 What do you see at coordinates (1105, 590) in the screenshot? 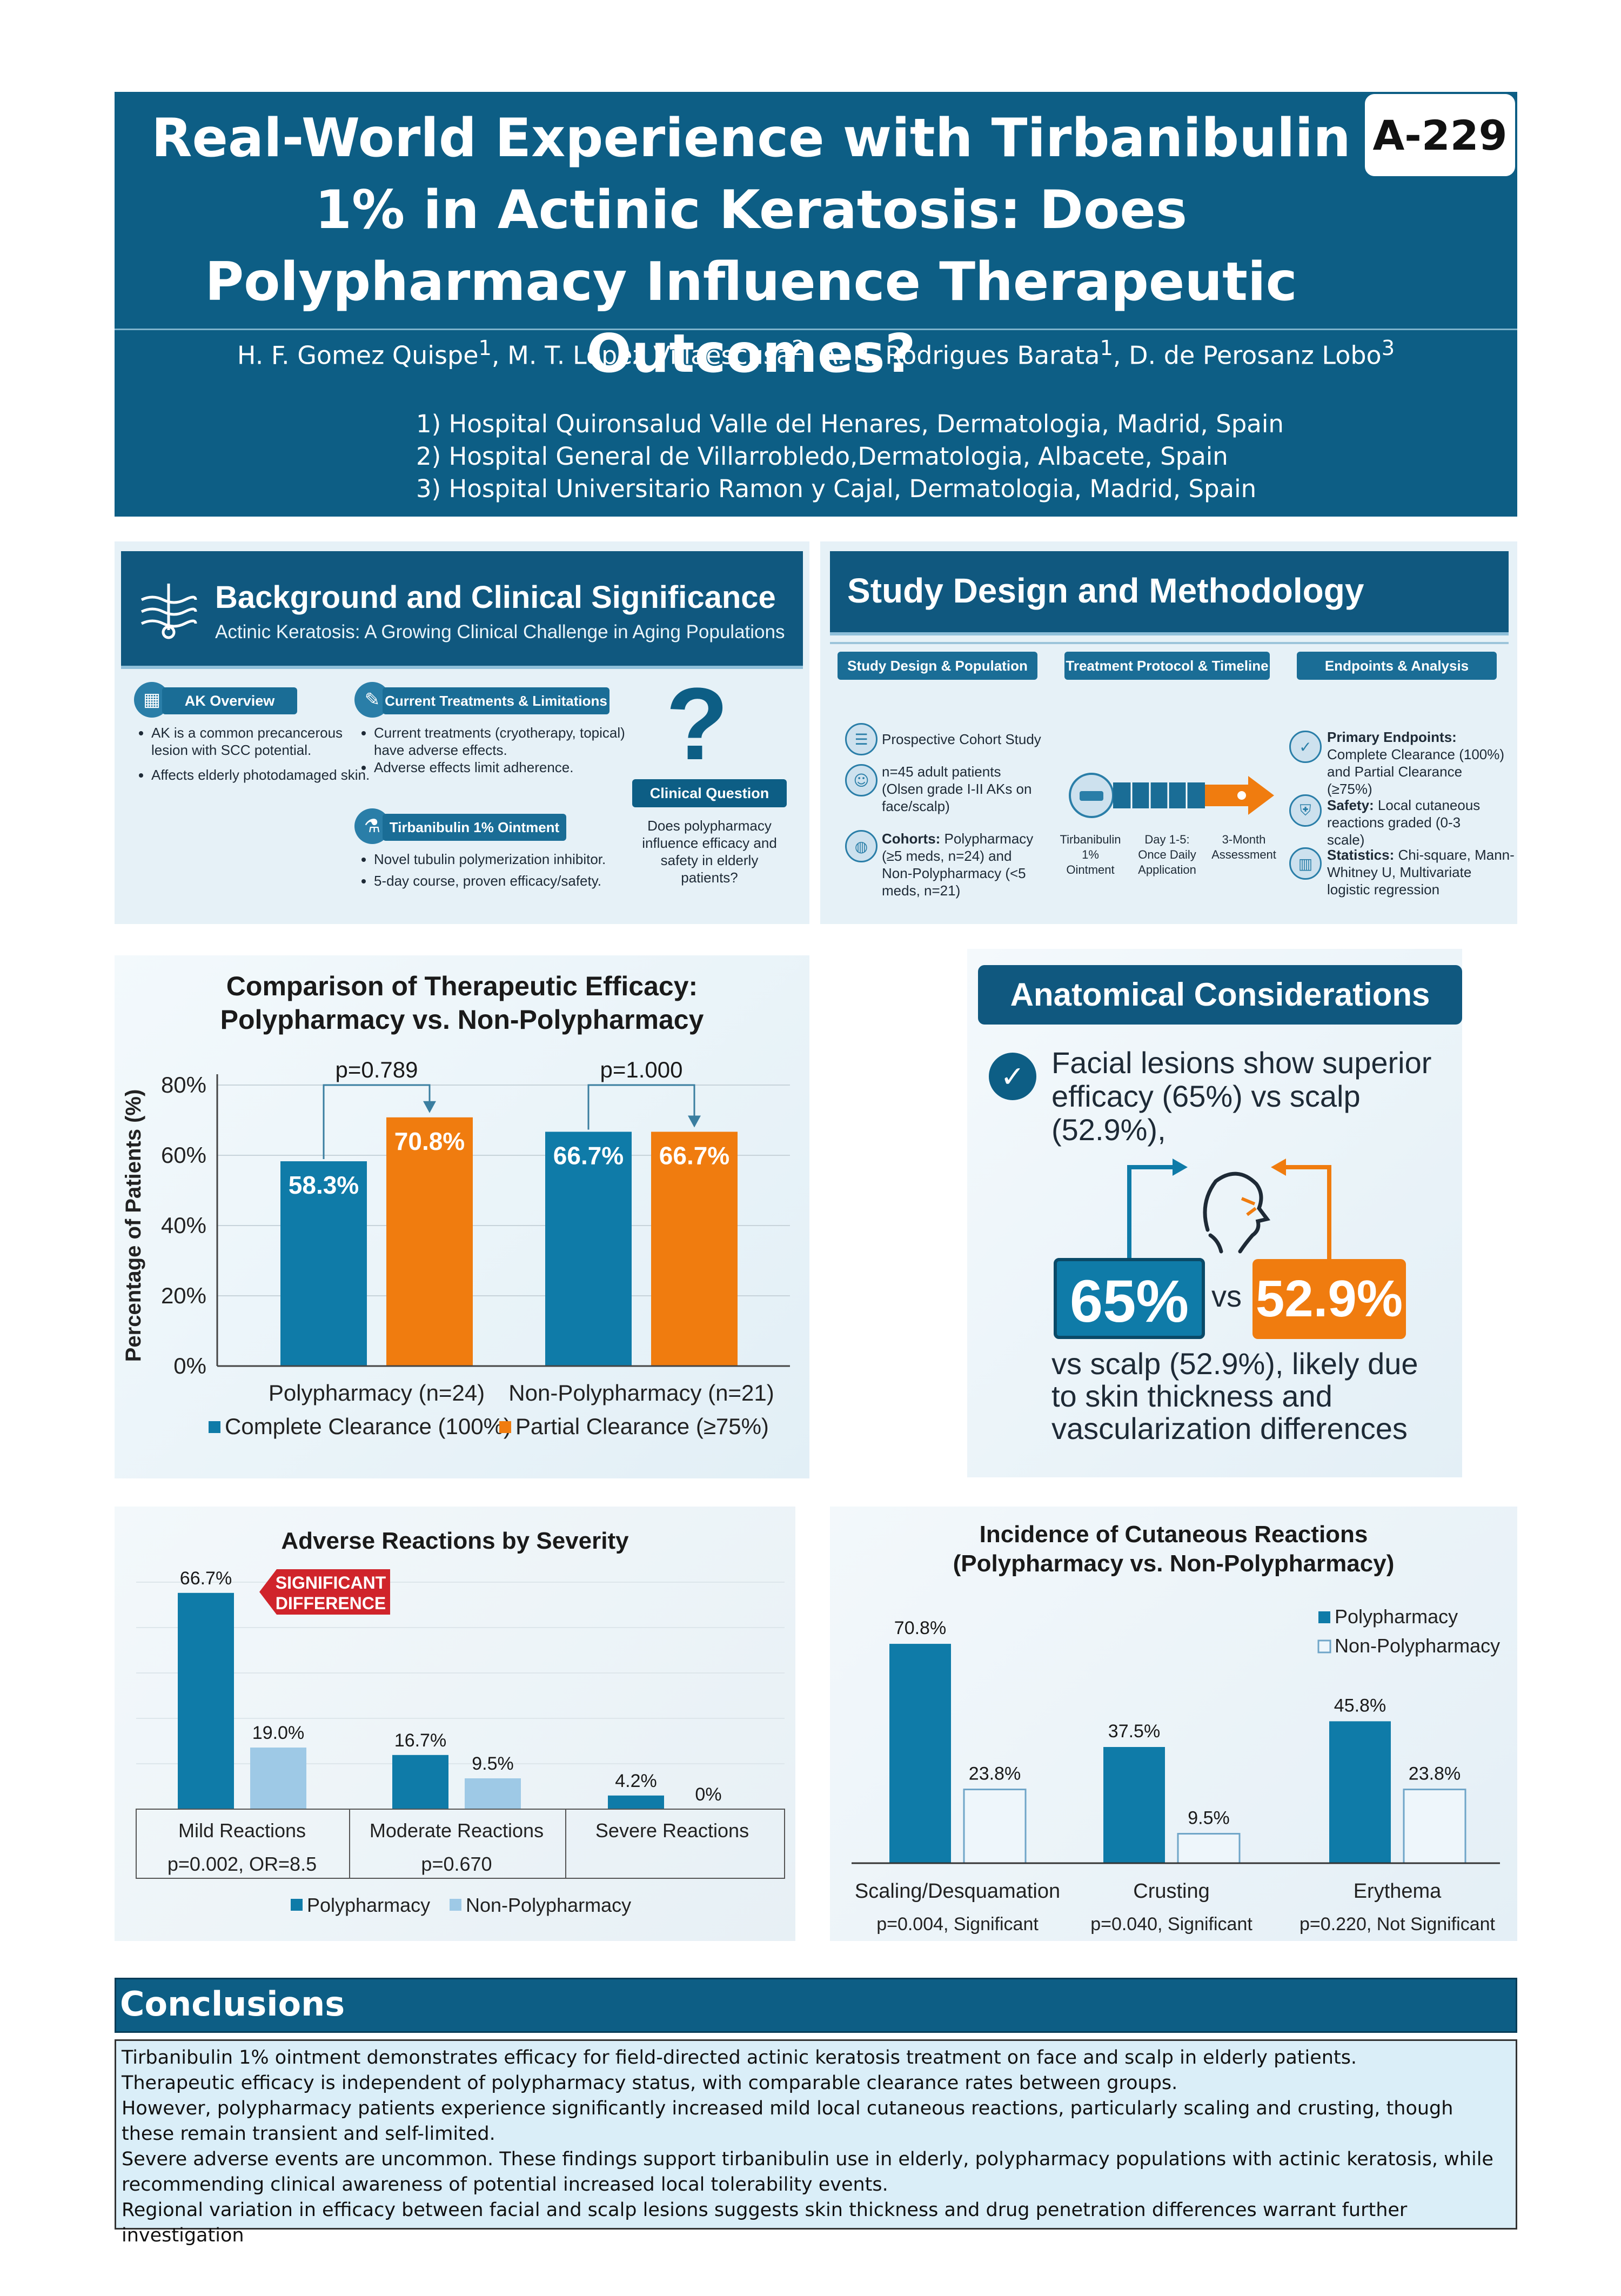
I see `study-design-title: Study Design and Methodology` at bounding box center [1105, 590].